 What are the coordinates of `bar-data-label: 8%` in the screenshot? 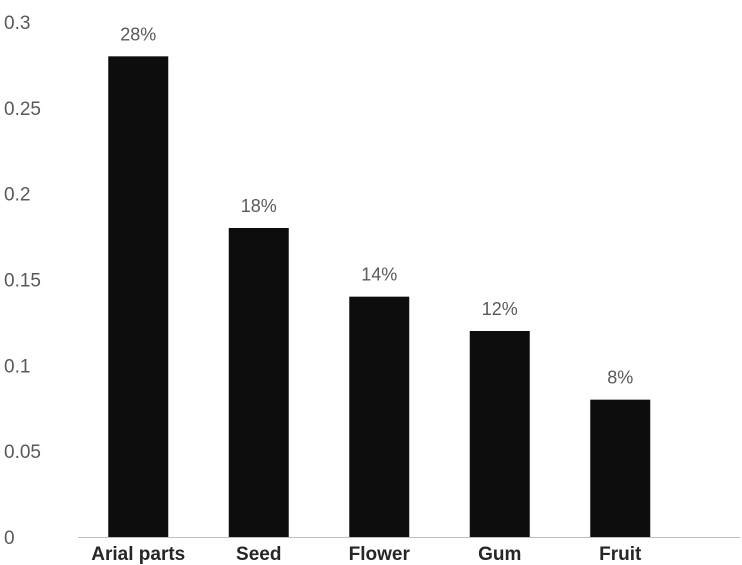 It's located at (620, 378).